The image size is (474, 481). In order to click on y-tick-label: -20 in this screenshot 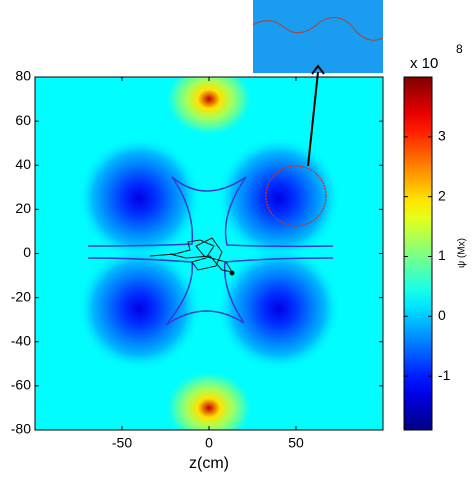, I will do `click(21, 296)`.